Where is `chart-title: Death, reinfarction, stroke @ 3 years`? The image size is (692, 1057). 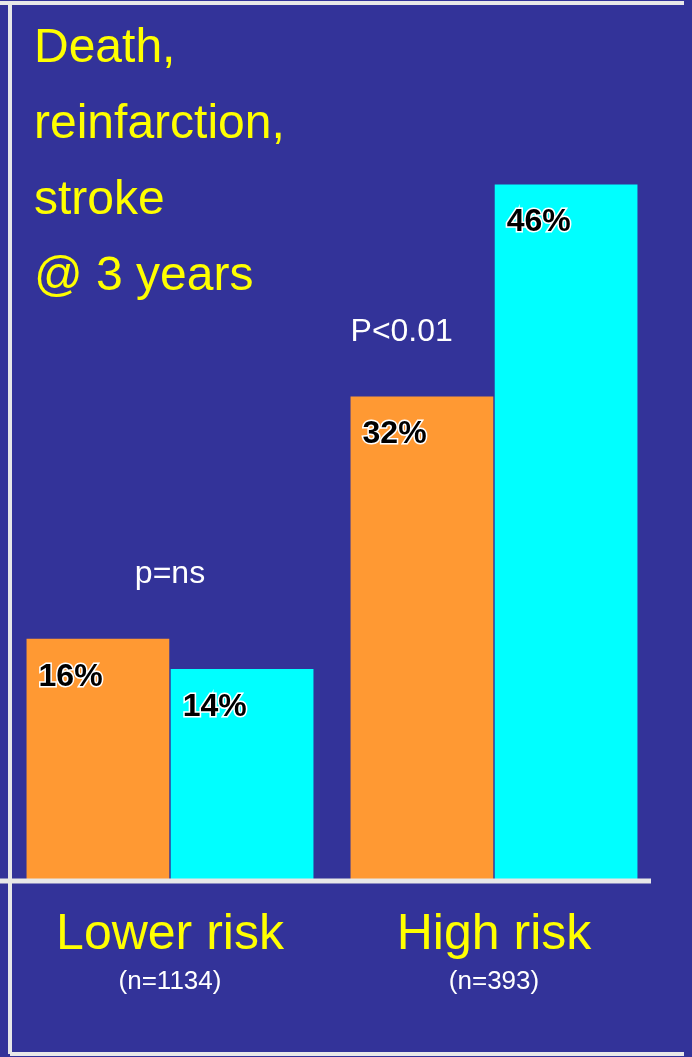 chart-title: Death, reinfarction, stroke @ 3 years is located at coordinates (159, 159).